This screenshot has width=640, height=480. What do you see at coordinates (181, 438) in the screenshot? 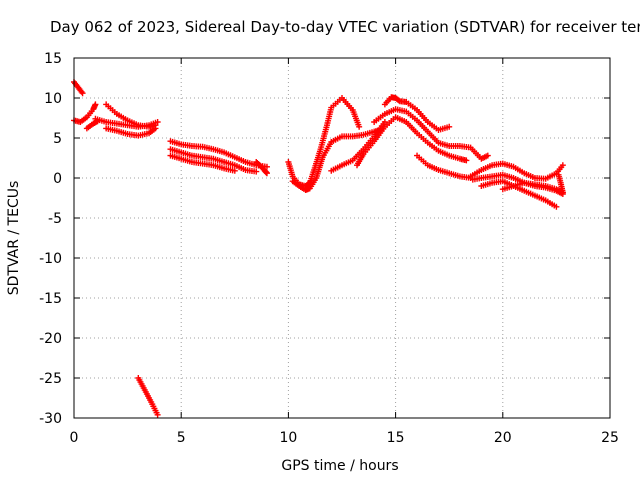
I see `x-tick-label: 5` at bounding box center [181, 438].